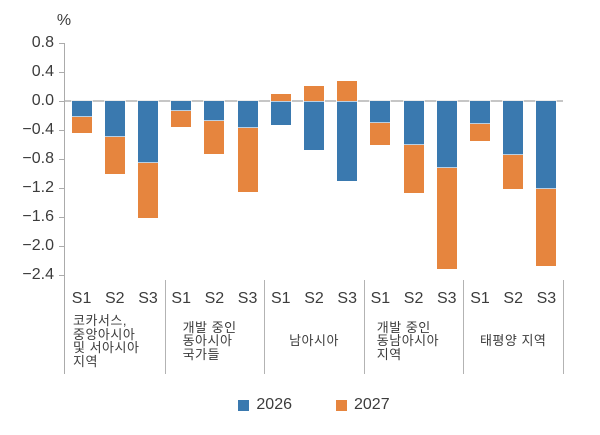 This screenshot has width=600, height=435. I want to click on group-label: 남아시아, so click(314, 341).